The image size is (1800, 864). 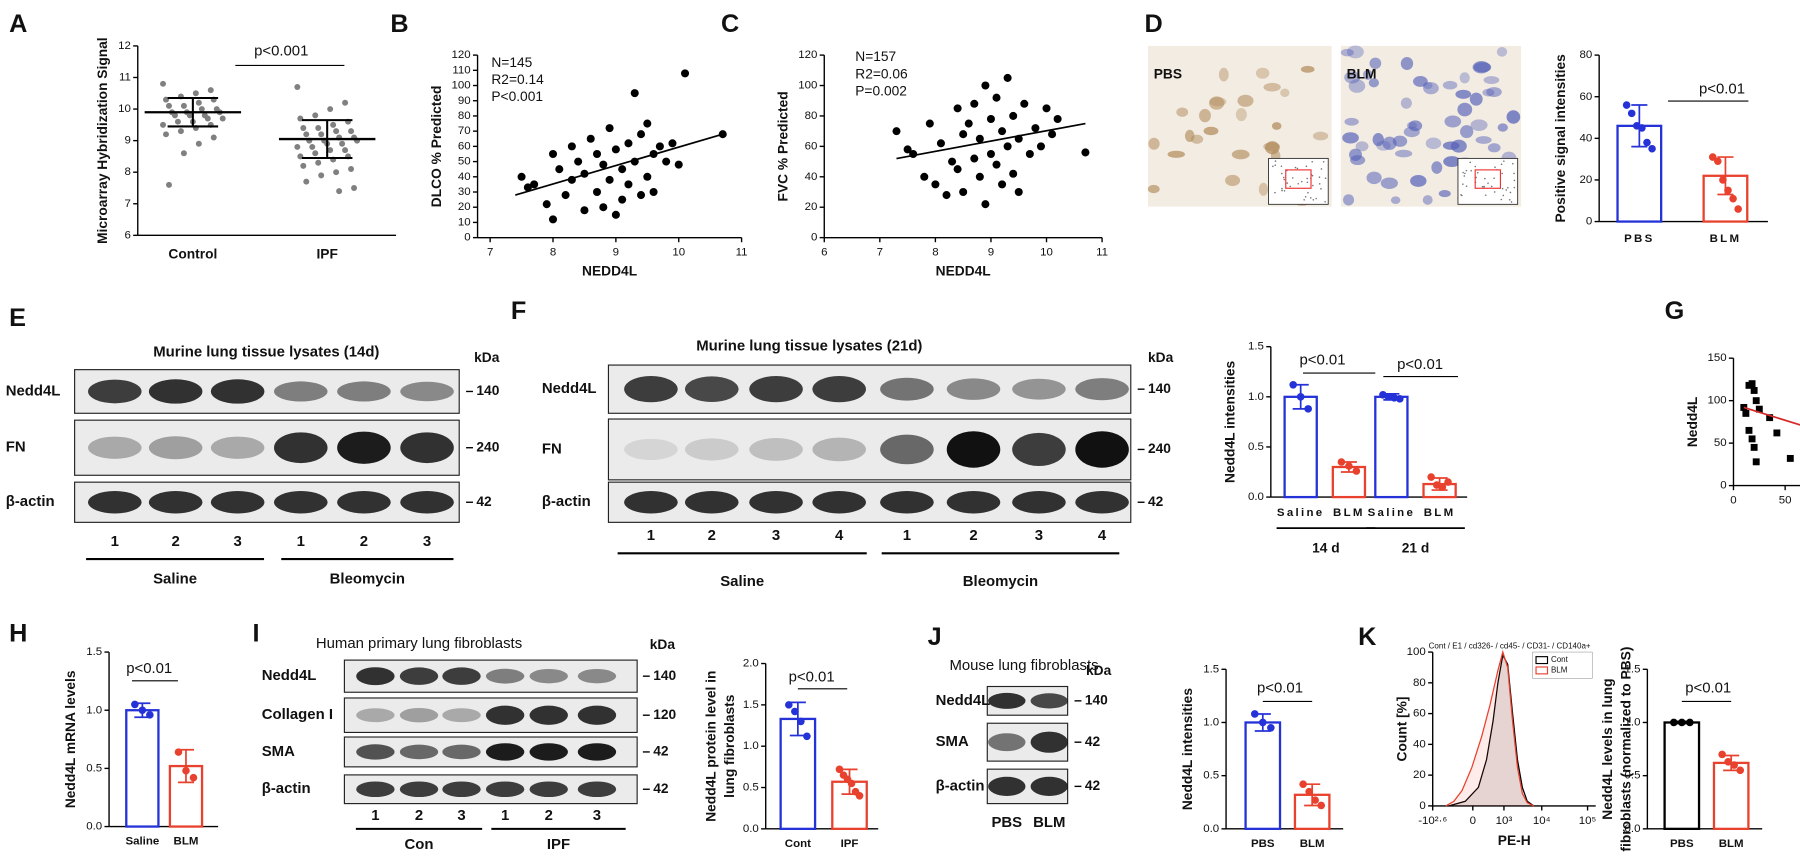 I want to click on y-tick-label: 120, so click(x=461, y=55).